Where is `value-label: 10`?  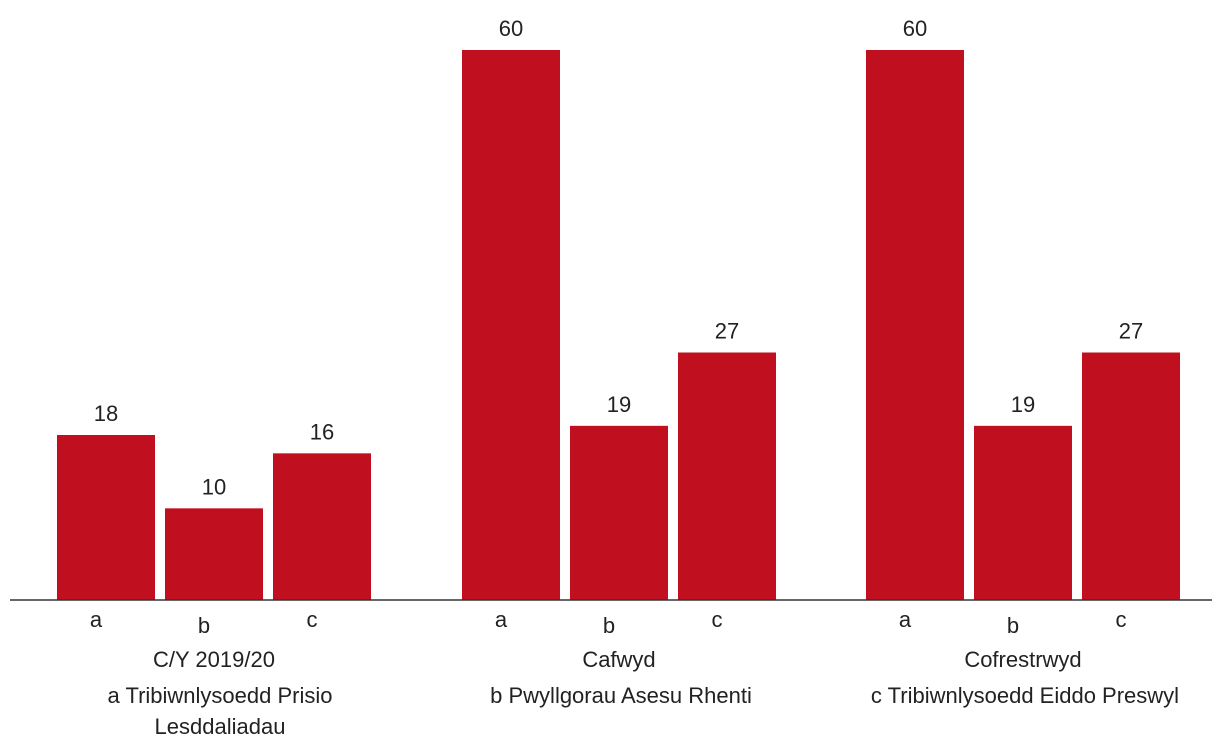
value-label: 10 is located at coordinates (214, 486).